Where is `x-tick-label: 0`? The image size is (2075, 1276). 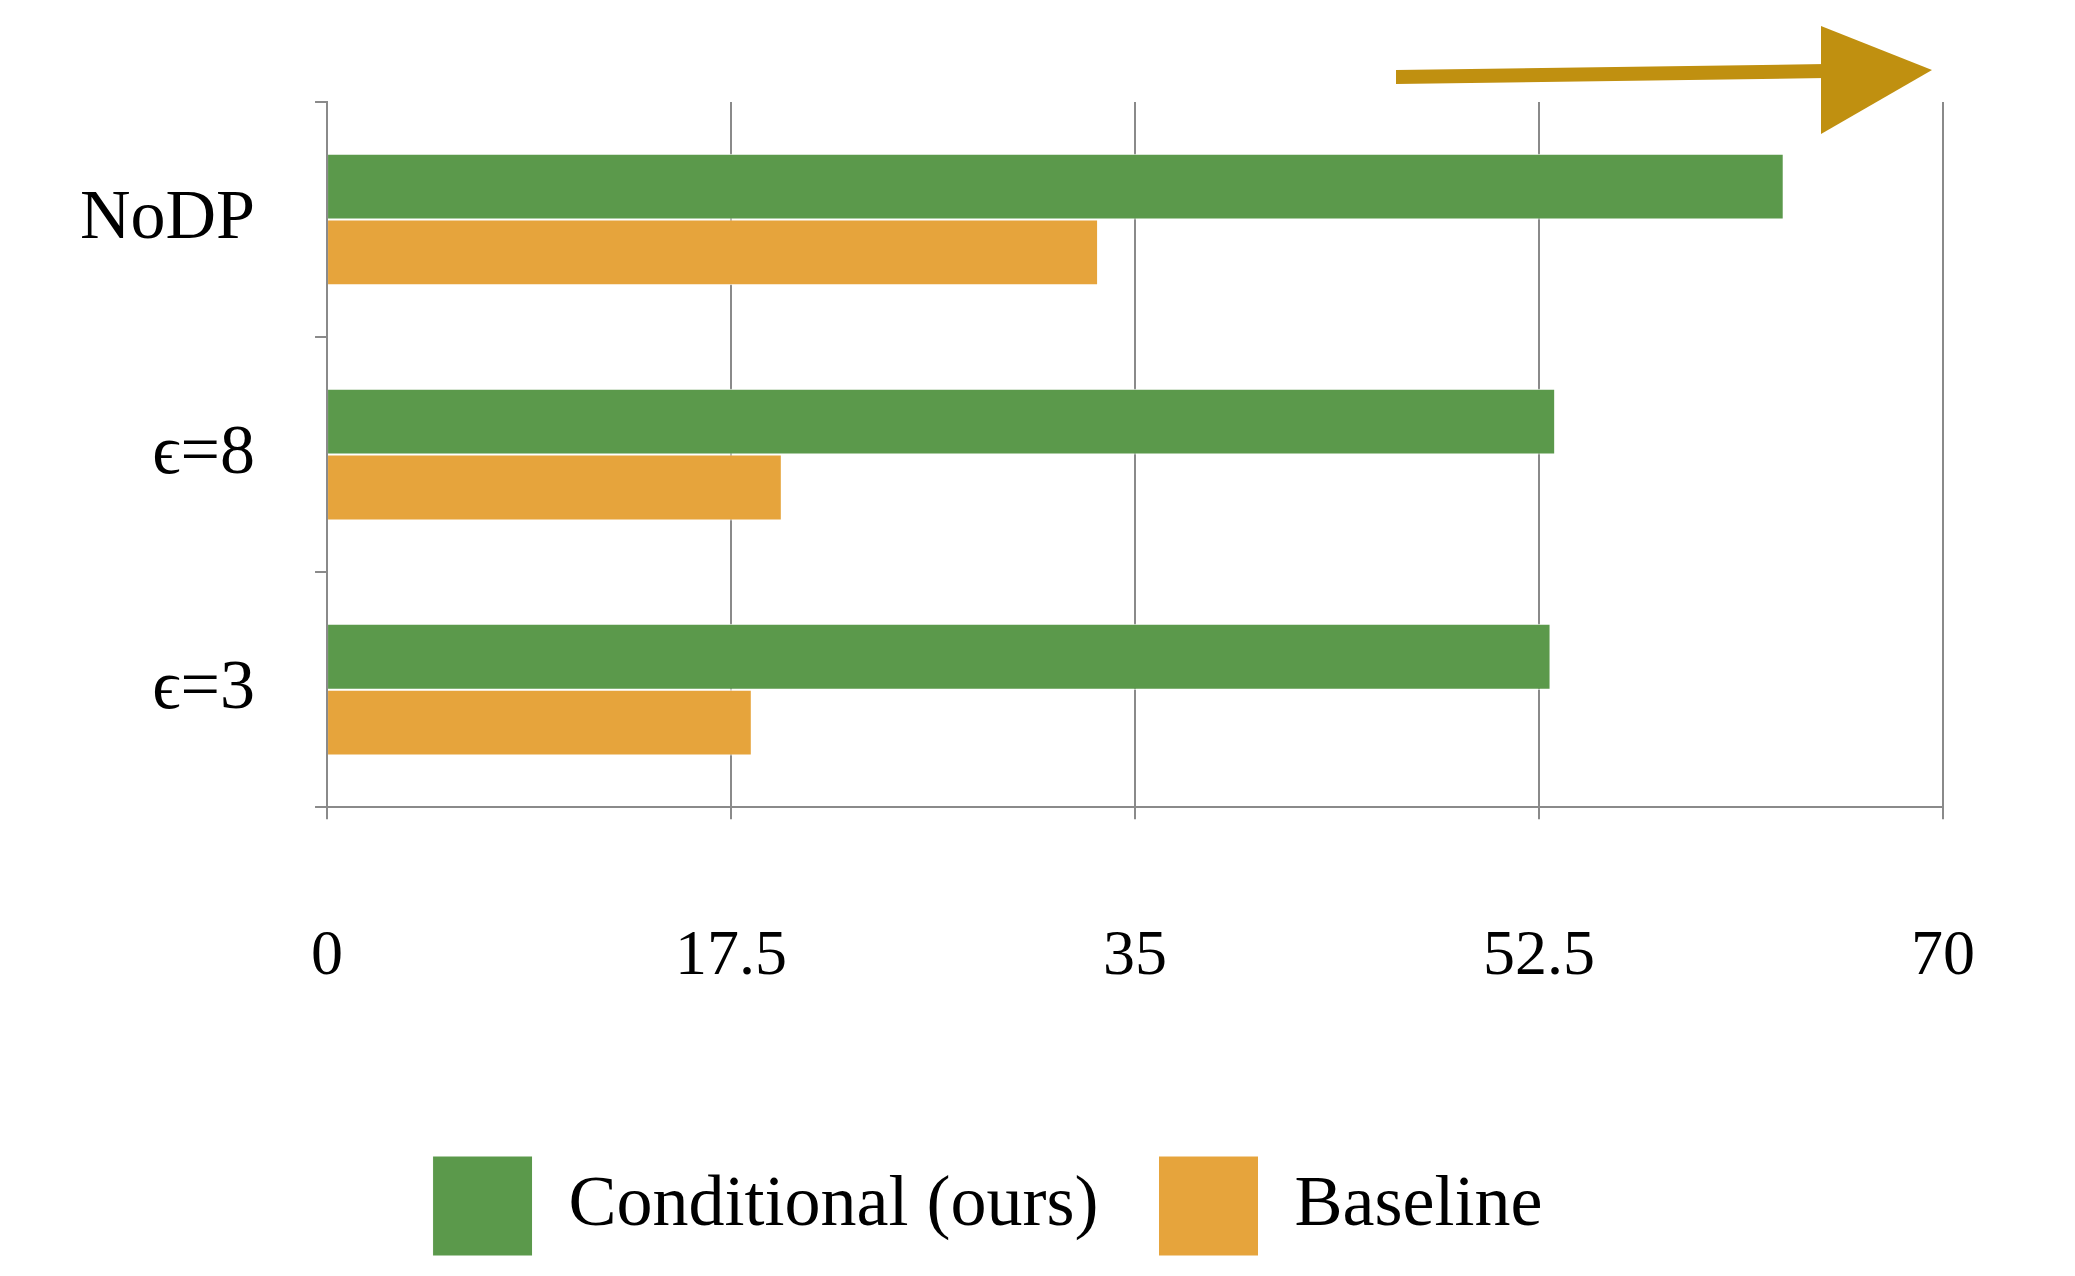 x-tick-label: 0 is located at coordinates (327, 953).